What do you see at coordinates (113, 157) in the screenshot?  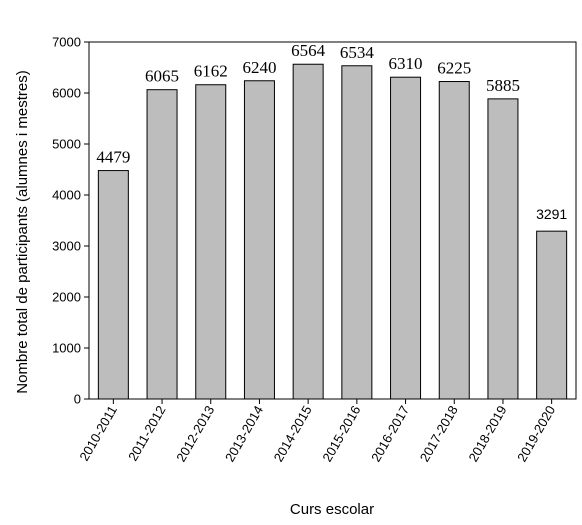 I see `data-label: 4479` at bounding box center [113, 157].